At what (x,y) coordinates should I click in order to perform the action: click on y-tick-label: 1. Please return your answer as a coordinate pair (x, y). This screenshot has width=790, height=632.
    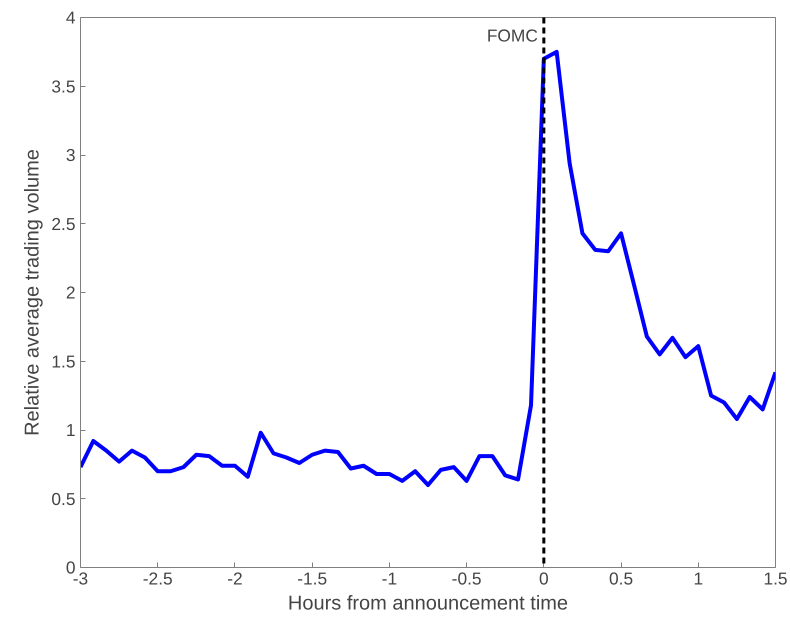
    Looking at the image, I should click on (71, 430).